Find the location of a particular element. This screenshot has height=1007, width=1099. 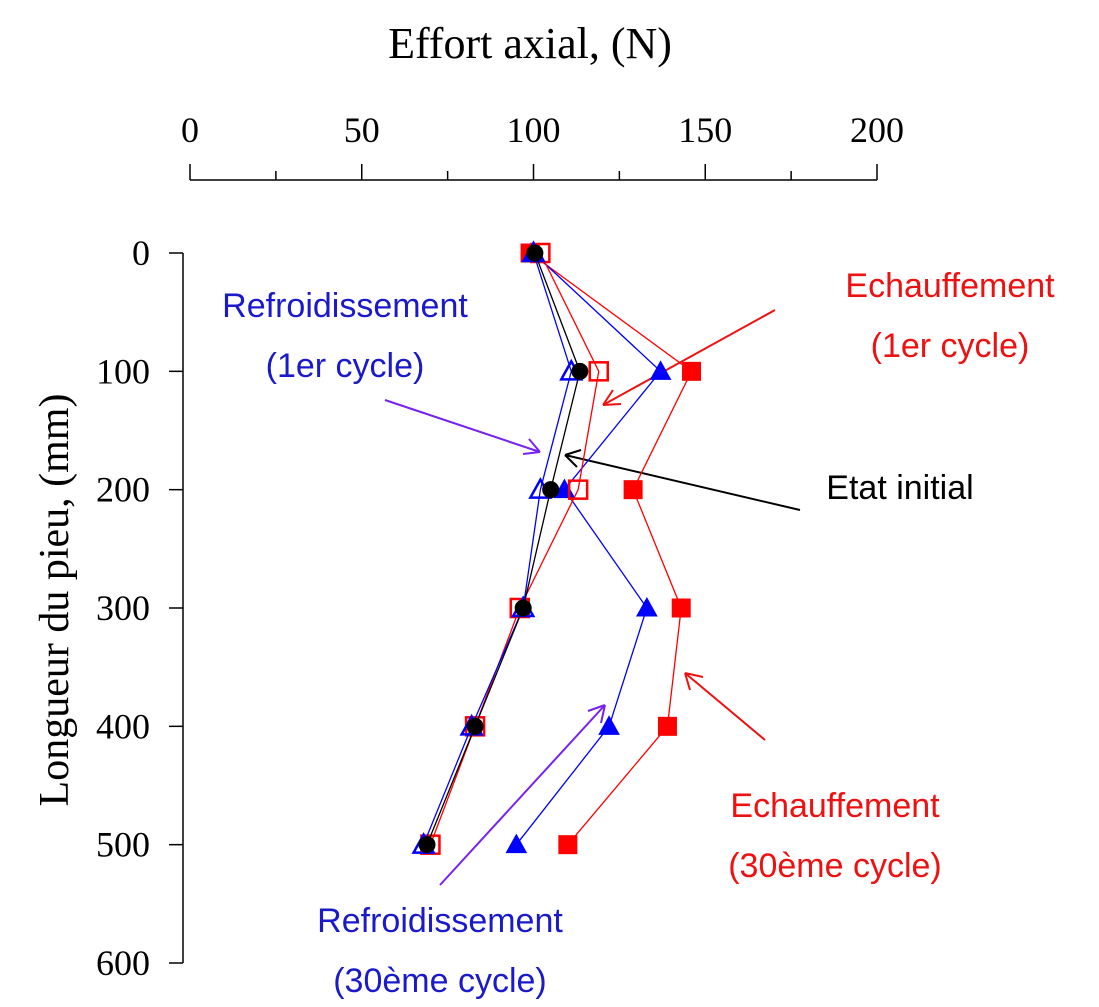

x-tick-label: 200 is located at coordinates (877, 130).